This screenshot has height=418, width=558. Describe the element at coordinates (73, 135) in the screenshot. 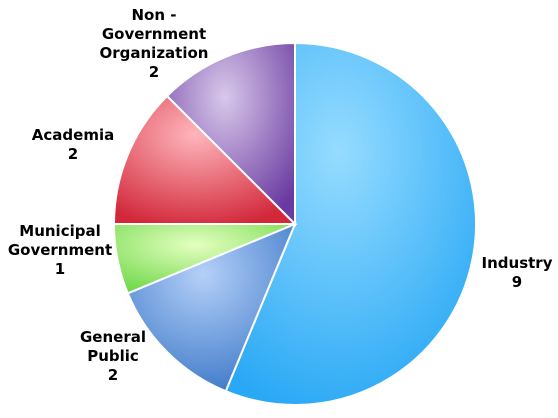

I see `slice-label-line: Academia` at that location.